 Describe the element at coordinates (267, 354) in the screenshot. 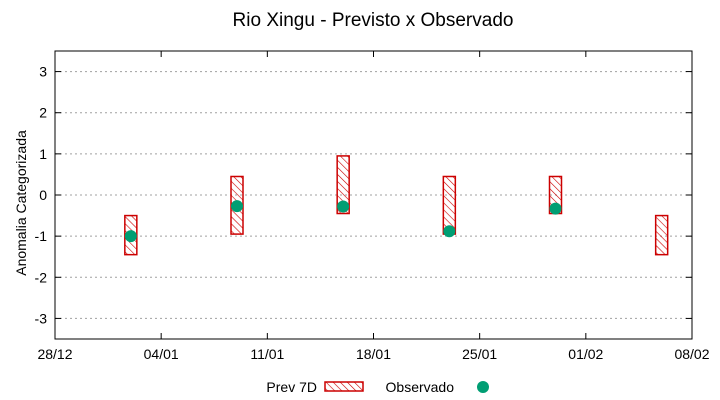

I see `x-tick-label: 11/01` at that location.